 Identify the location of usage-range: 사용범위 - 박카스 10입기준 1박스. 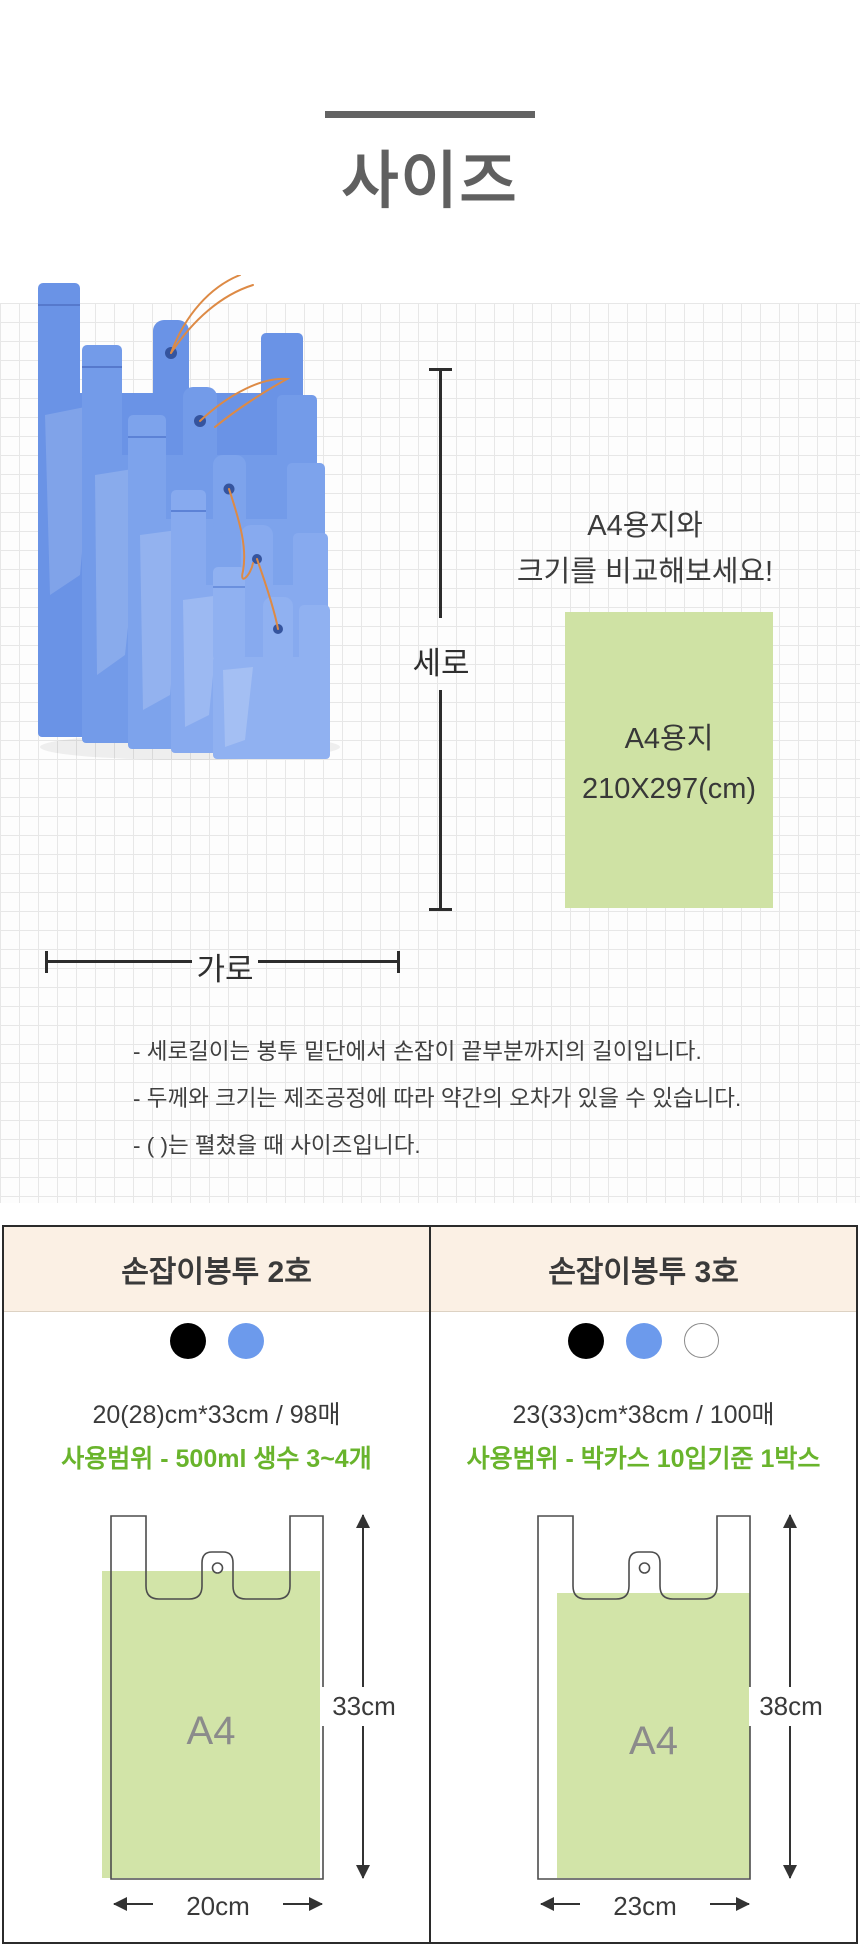
(643, 1459).